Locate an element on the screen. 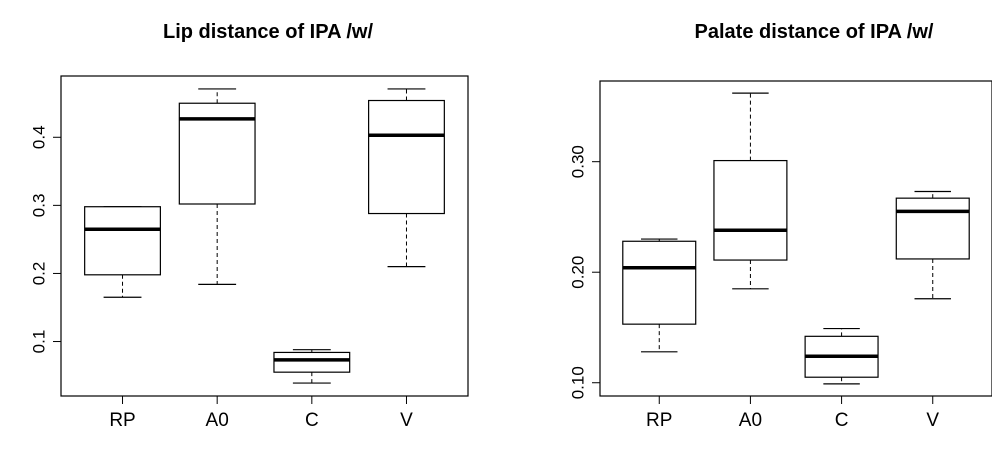  lip-xtick-label: RP is located at coordinates (122, 420).